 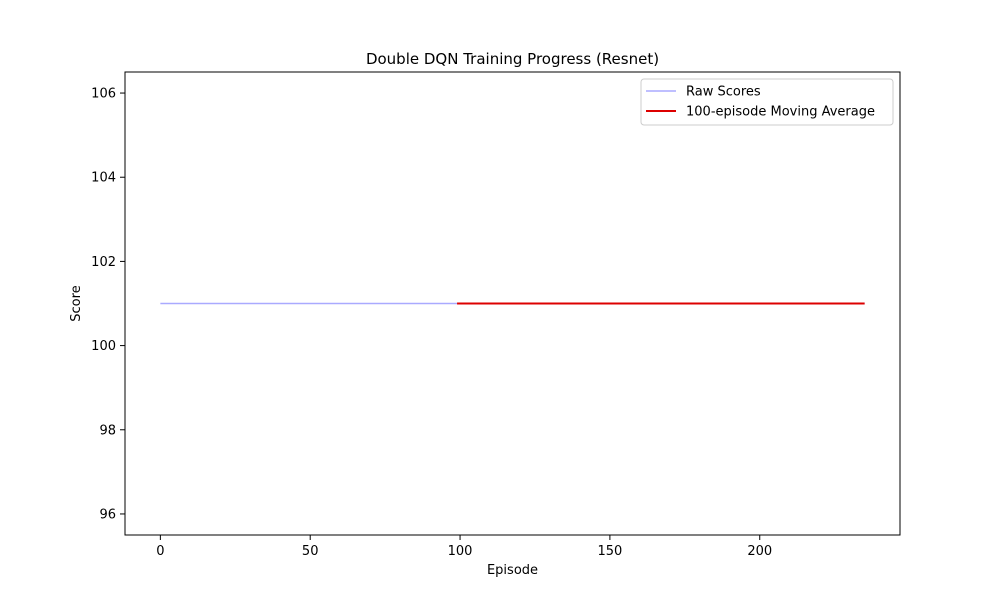 What do you see at coordinates (512, 570) in the screenshot?
I see `x-axis-label: Episode` at bounding box center [512, 570].